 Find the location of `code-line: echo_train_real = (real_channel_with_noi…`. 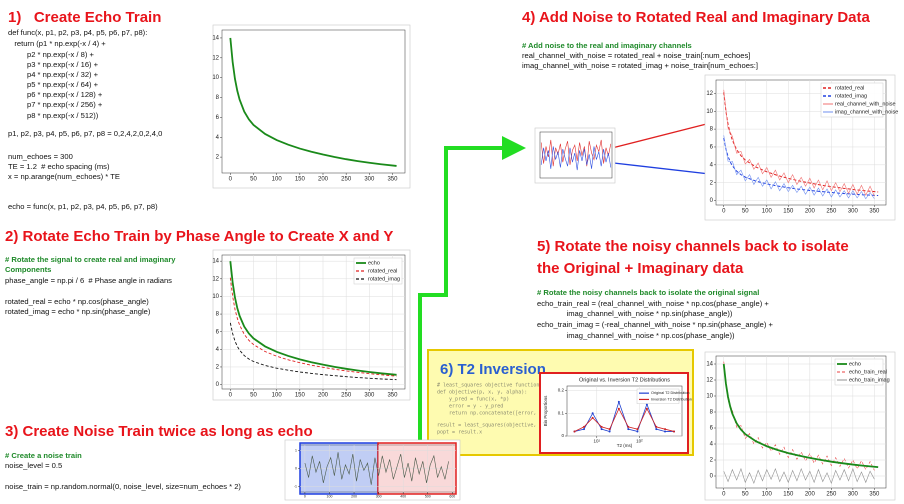

code-line: echo_train_real = (real_channel_with_noi… is located at coordinates (653, 303).